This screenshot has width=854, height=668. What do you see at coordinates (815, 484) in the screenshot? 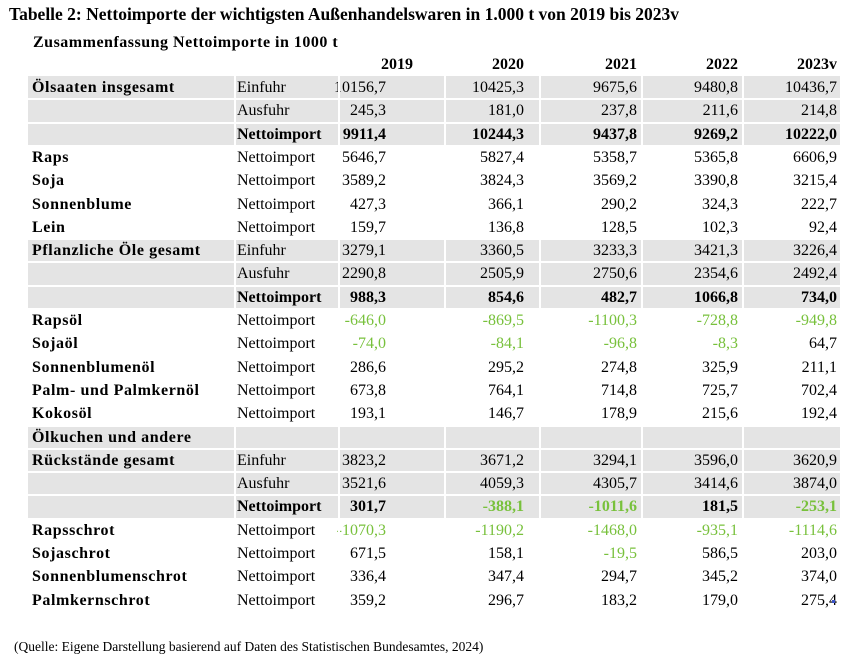
I see `value-cell: 3874,0` at bounding box center [815, 484].